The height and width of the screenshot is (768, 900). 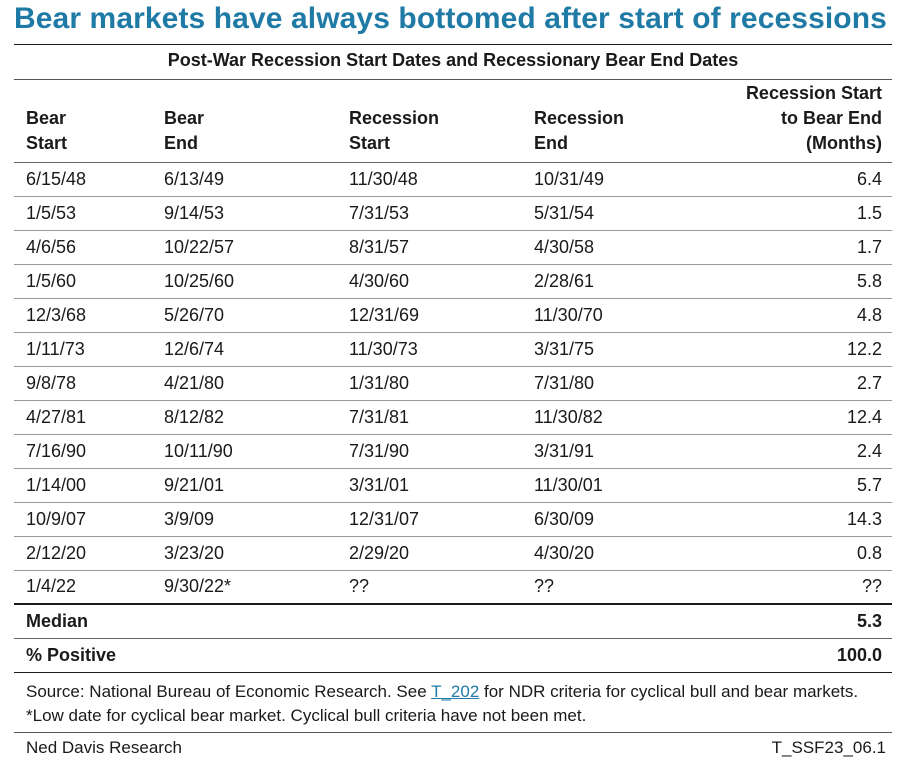 I want to click on table-cell-bear-end: 4/21/80, so click(x=244, y=383).